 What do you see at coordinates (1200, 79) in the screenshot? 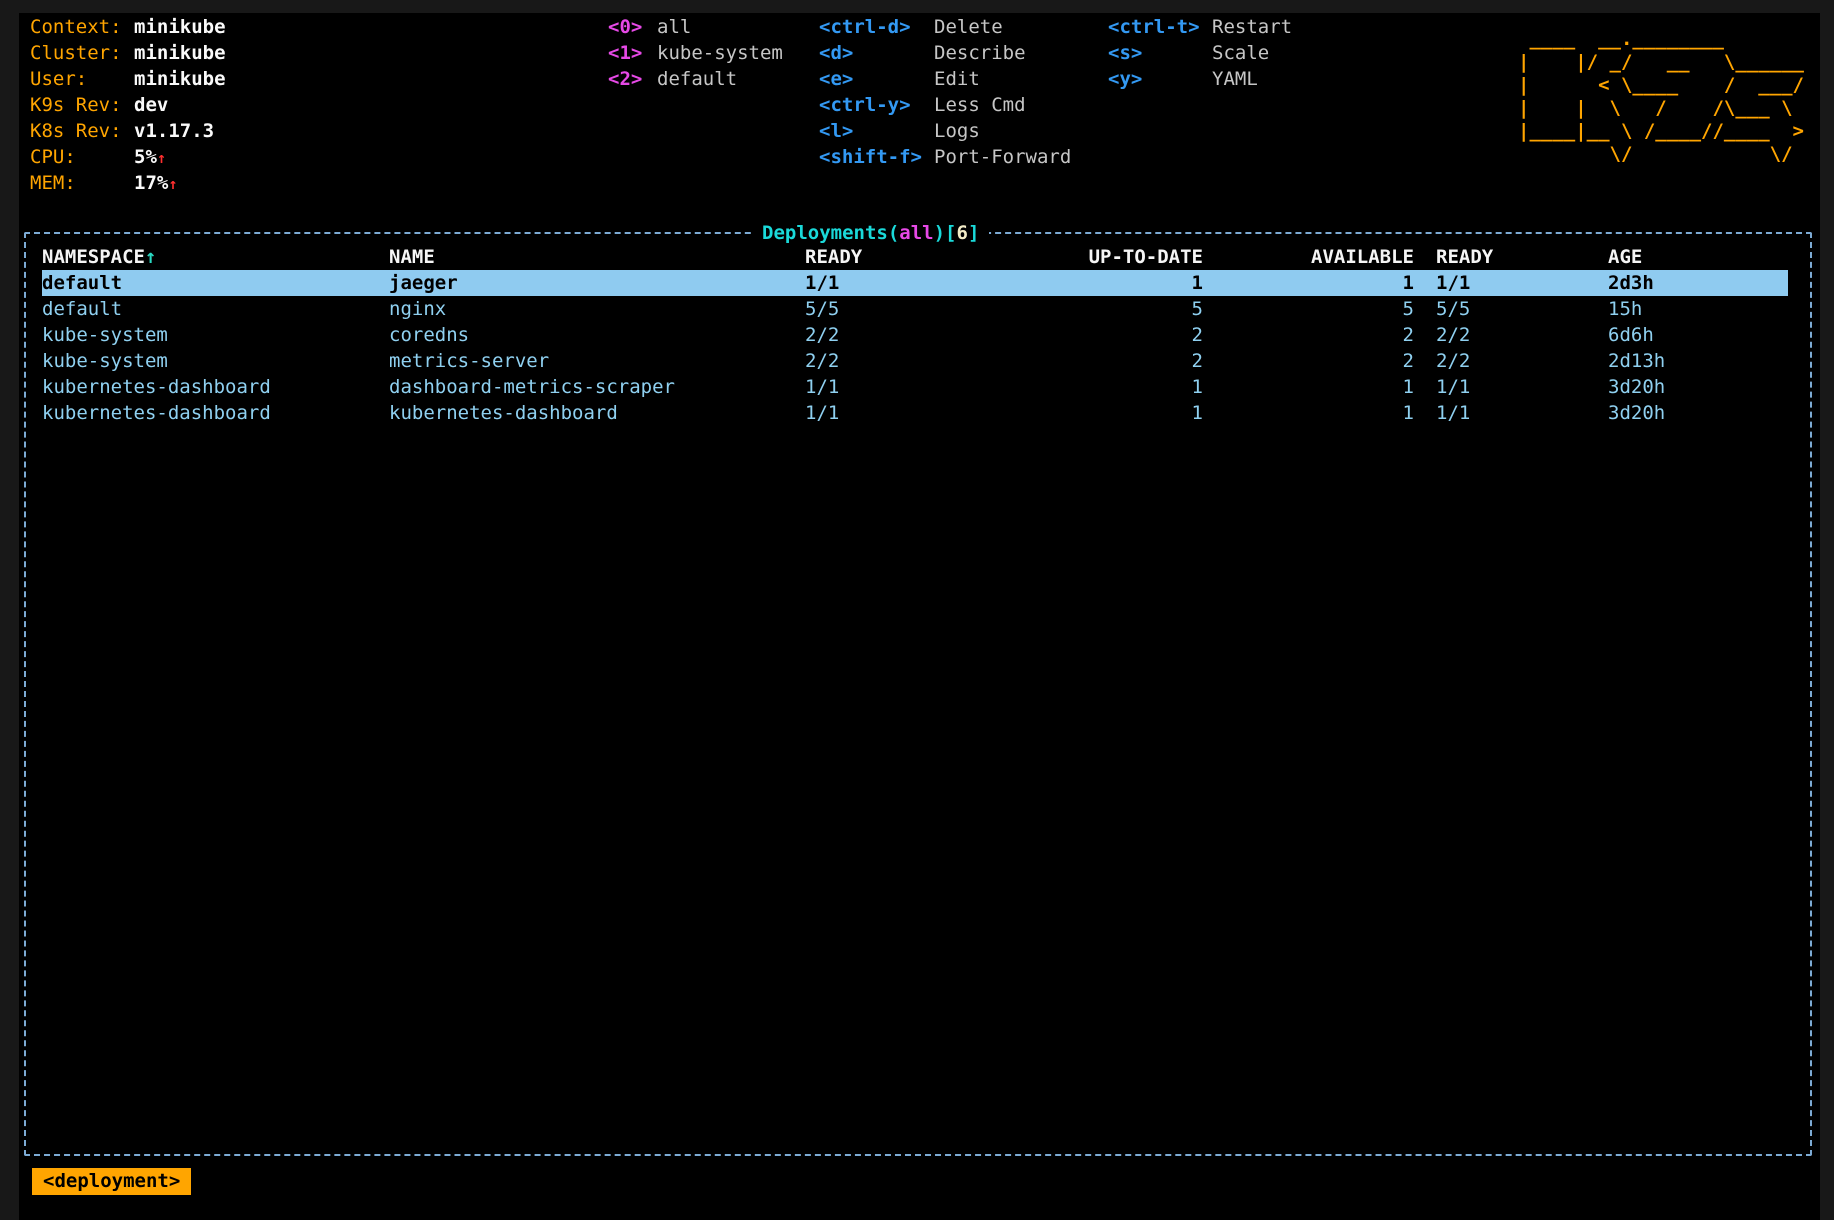
I see `action-shortcut: <y> YAML` at bounding box center [1200, 79].